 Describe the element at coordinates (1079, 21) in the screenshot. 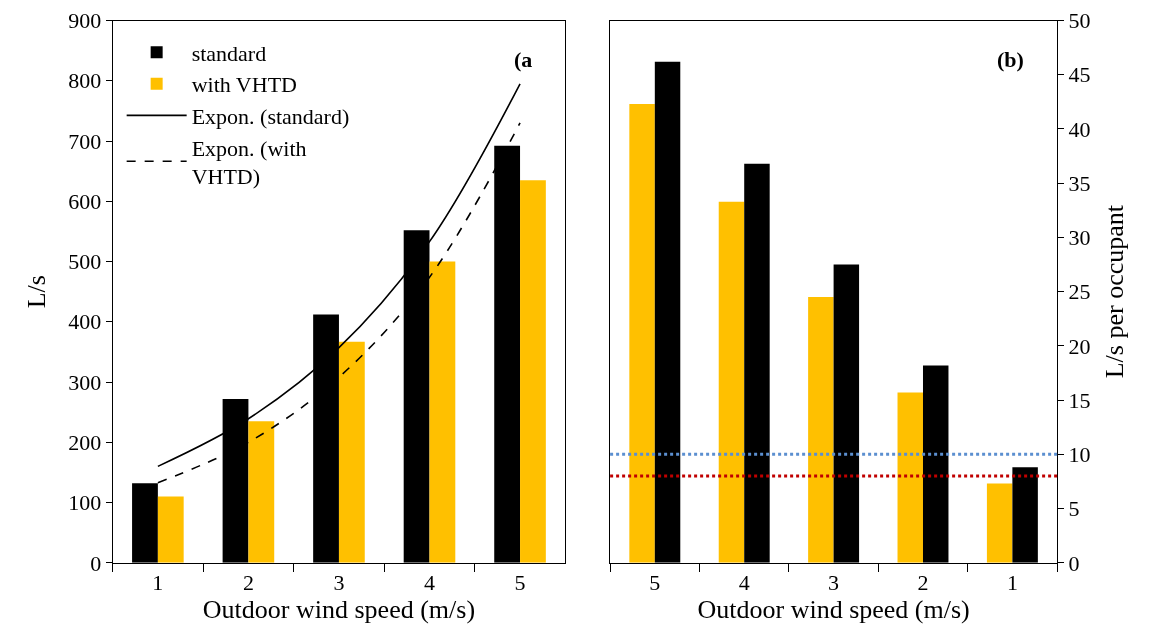

I see `y2-tick-label: 50` at that location.